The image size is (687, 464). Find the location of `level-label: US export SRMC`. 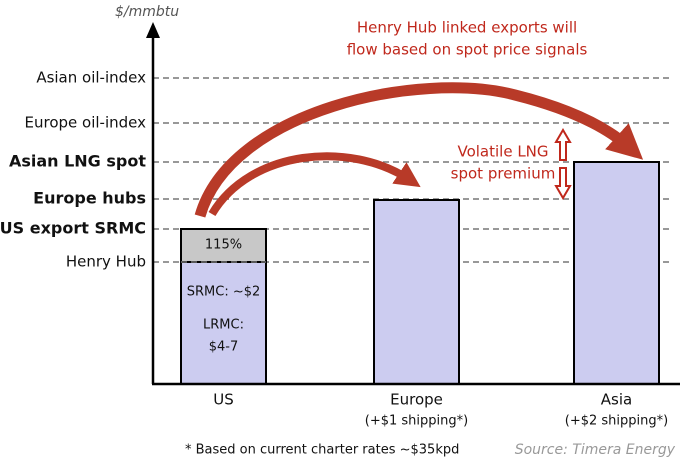

level-label: US export SRMC is located at coordinates (73, 228).